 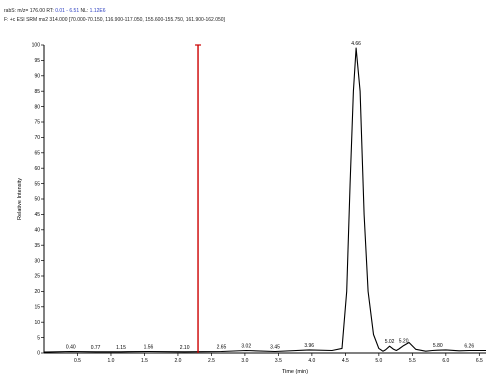 I want to click on y-tick-label: 0, so click(x=38, y=354).